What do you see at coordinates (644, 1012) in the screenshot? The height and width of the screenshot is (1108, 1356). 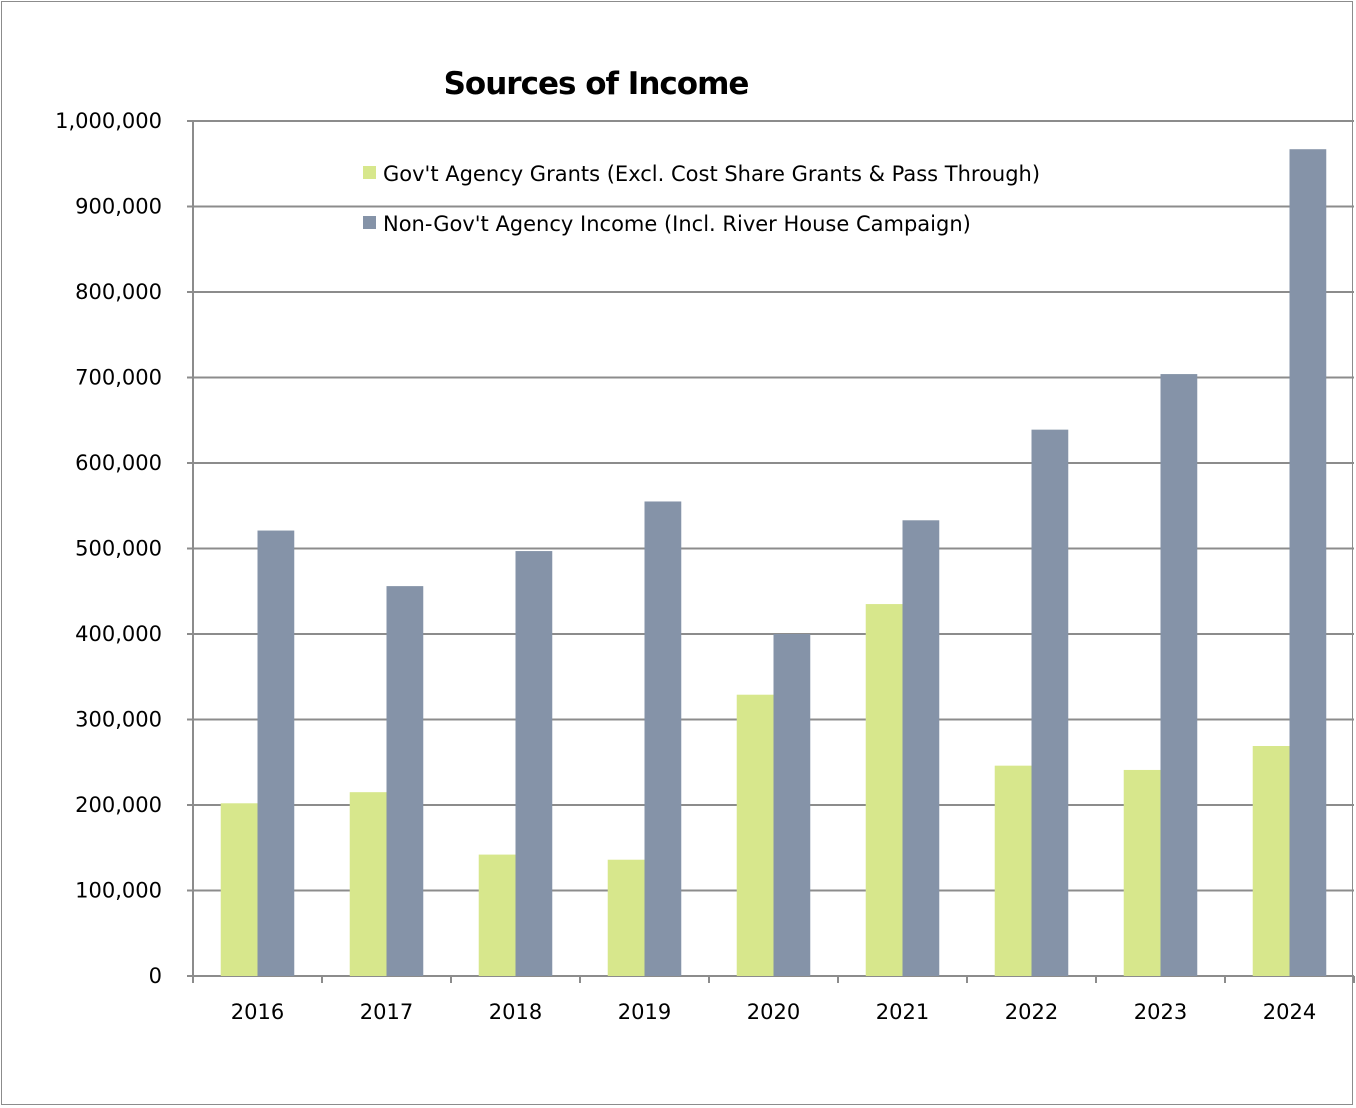 I see `x-tick-label: 2019` at bounding box center [644, 1012].